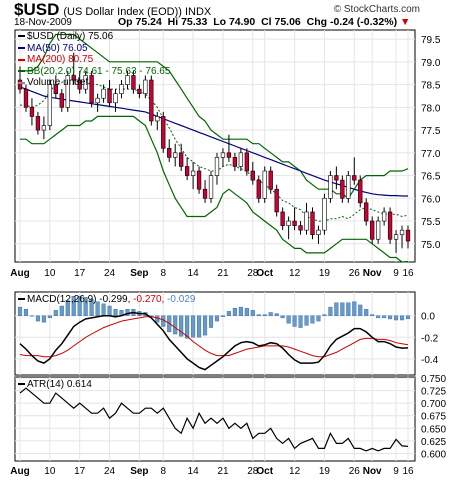 This screenshot has height=482, width=460. What do you see at coordinates (19, 471) in the screenshot?
I see `x-tick-label: Aug` at bounding box center [19, 471].